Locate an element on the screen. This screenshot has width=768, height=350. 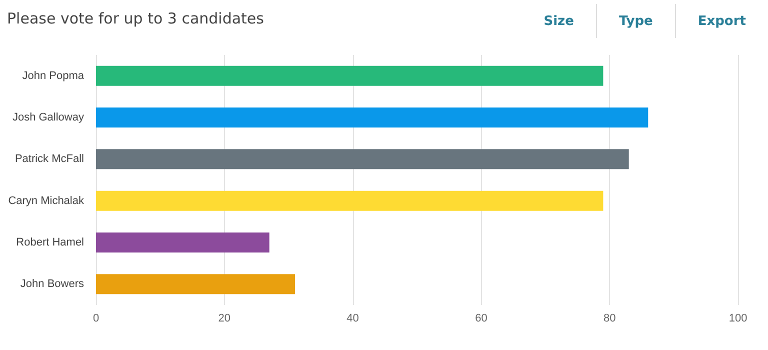
y-tick-label: Caryn Michalak is located at coordinates (46, 200).